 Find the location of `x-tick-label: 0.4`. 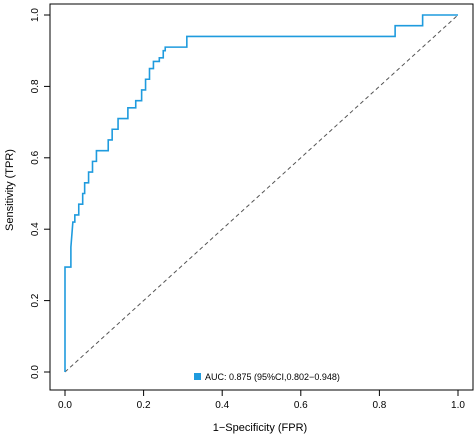

x-tick-label: 0.4 is located at coordinates (222, 405).